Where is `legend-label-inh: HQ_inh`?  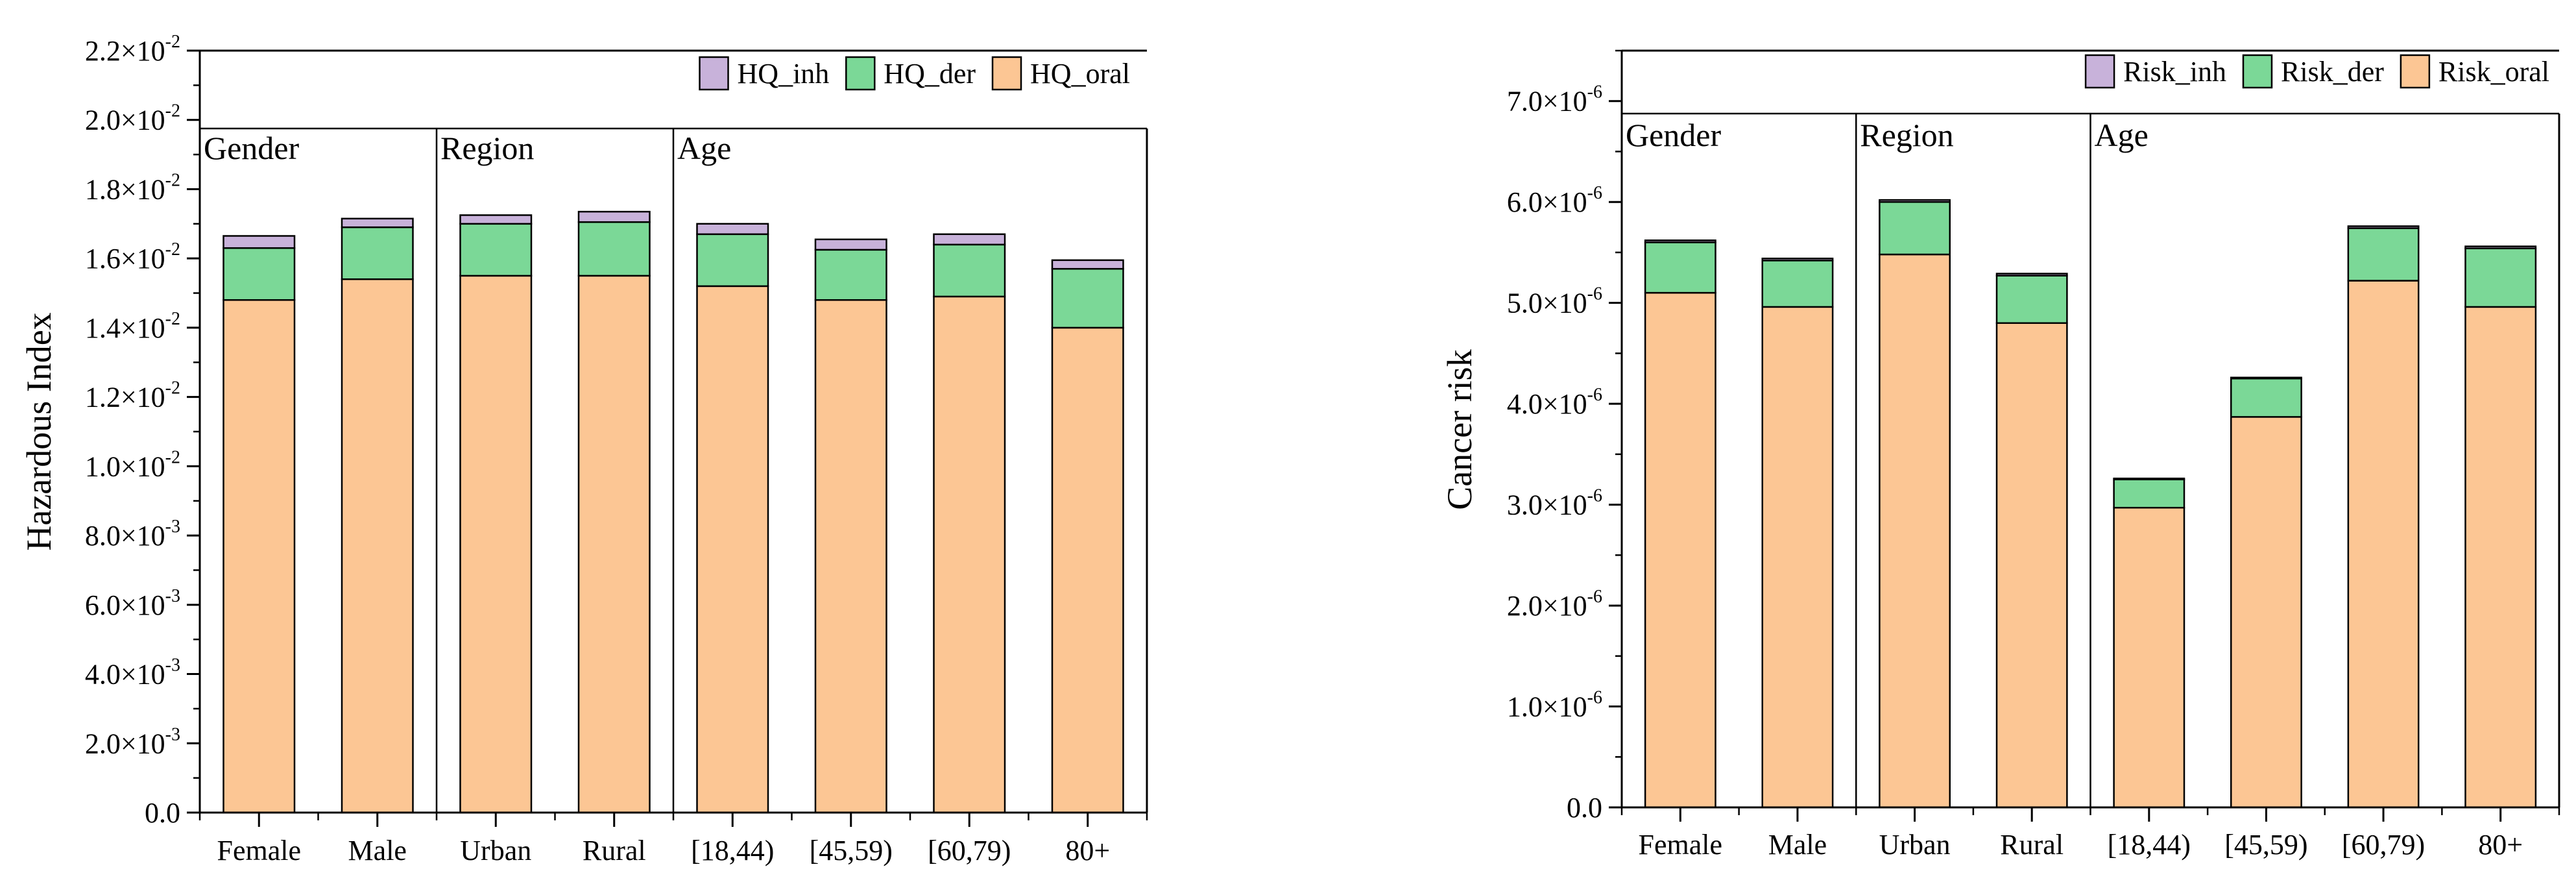 legend-label-inh: HQ_inh is located at coordinates (784, 74).